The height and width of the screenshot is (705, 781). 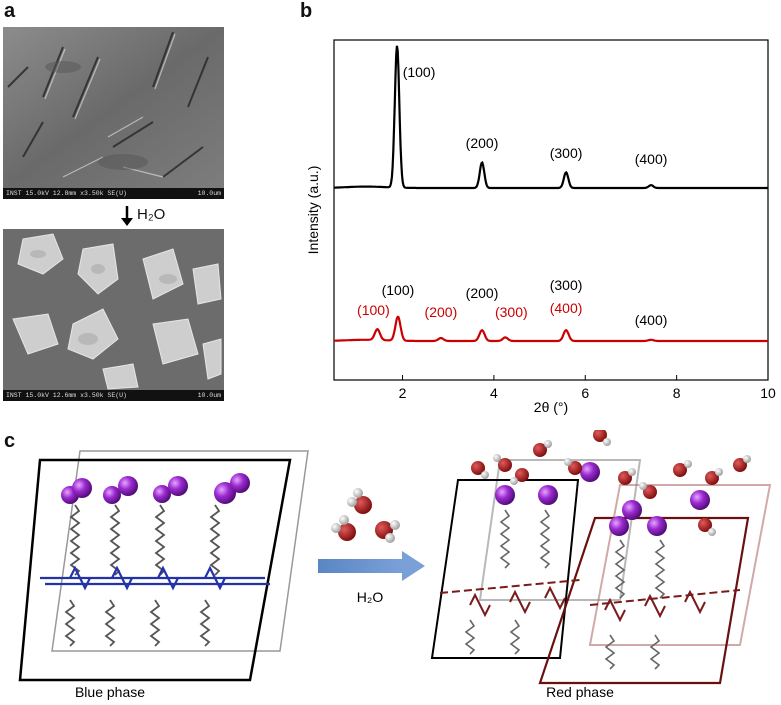 What do you see at coordinates (10, 11) in the screenshot?
I see `panel-a-label: a` at bounding box center [10, 11].